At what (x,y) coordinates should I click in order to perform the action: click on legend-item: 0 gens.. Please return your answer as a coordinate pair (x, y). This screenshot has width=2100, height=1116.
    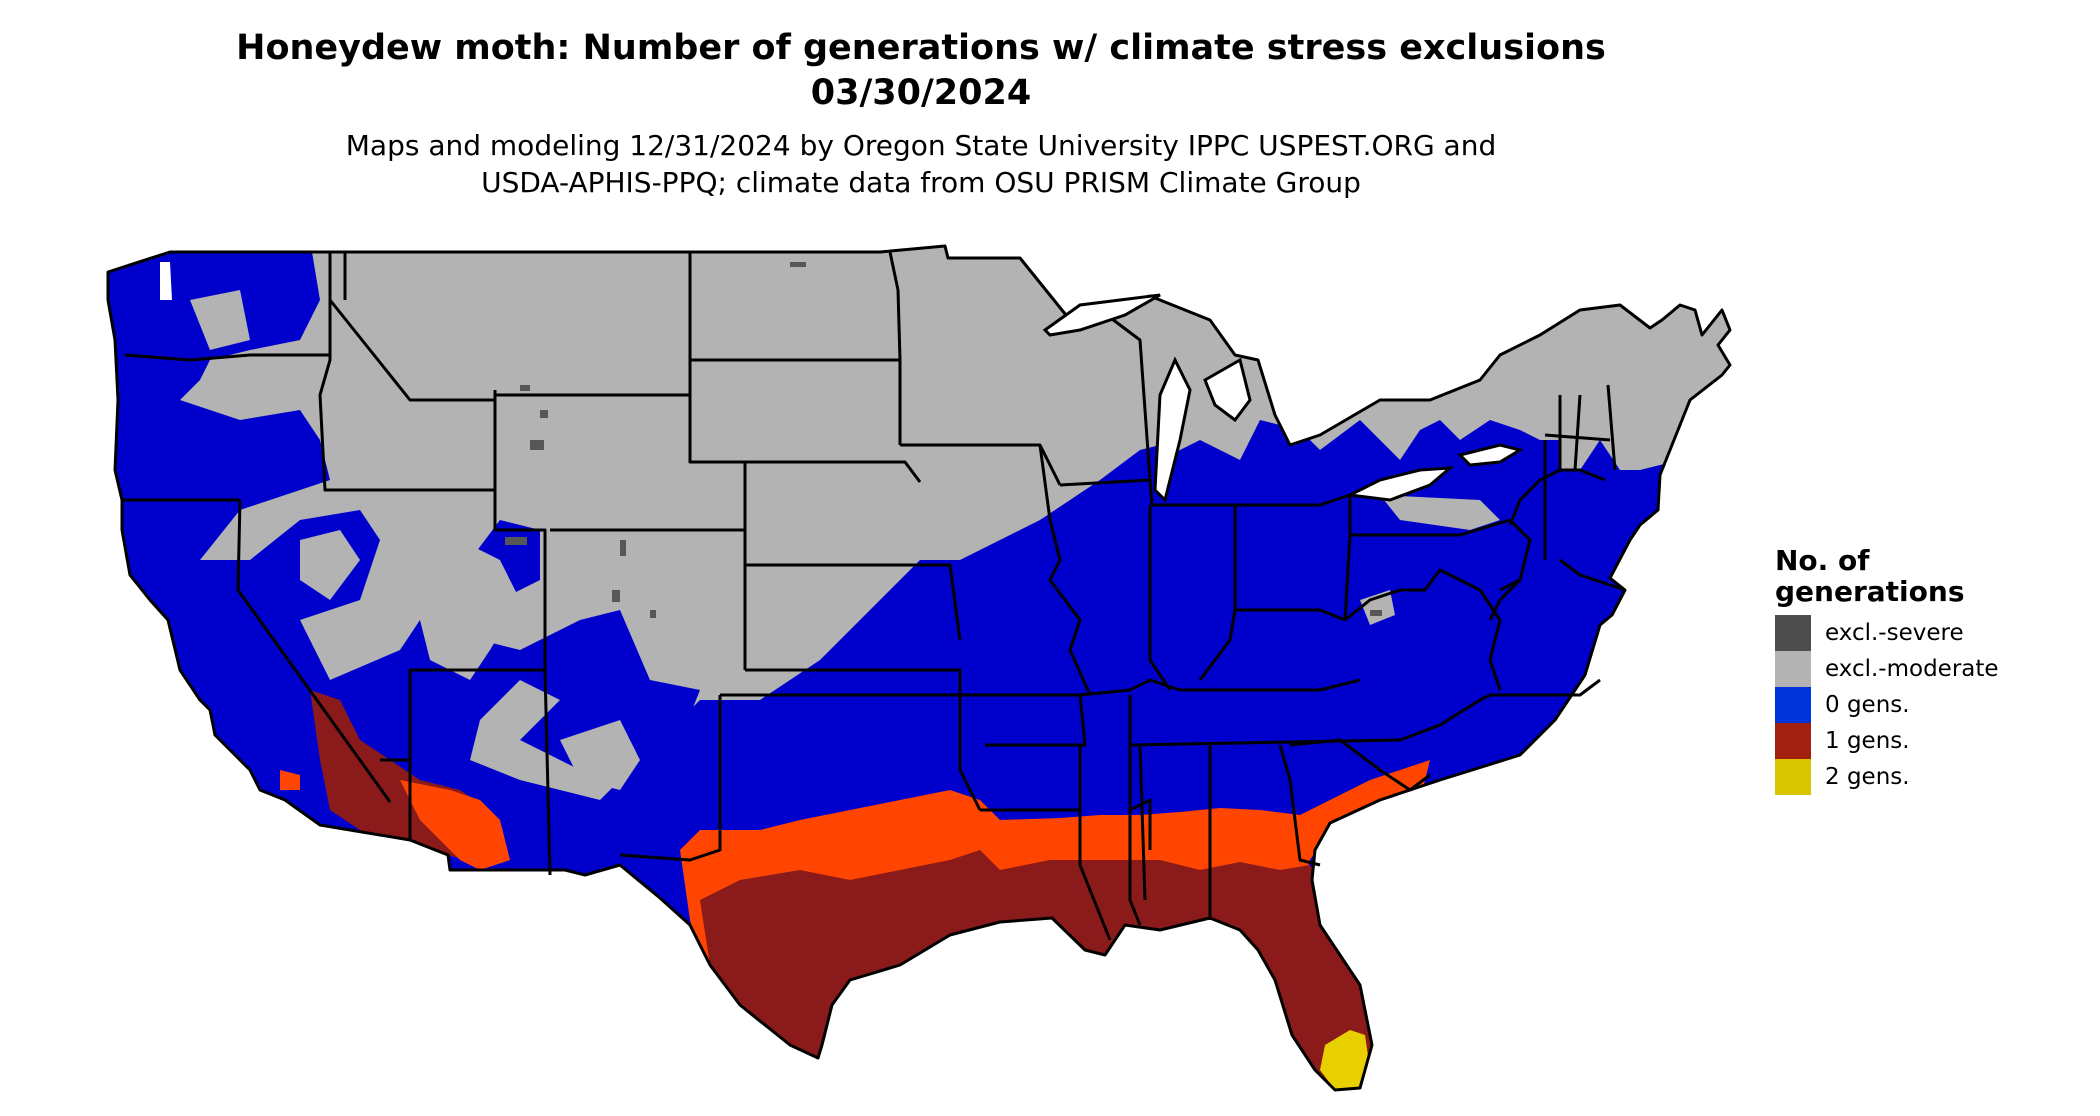
    Looking at the image, I should click on (1887, 705).